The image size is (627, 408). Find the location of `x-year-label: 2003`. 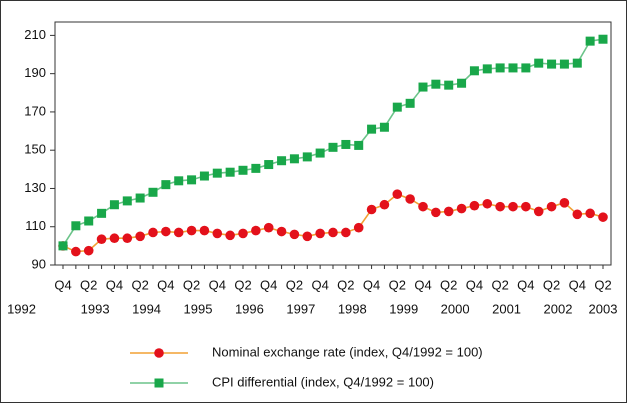

x-year-label: 2003 is located at coordinates (603, 308).